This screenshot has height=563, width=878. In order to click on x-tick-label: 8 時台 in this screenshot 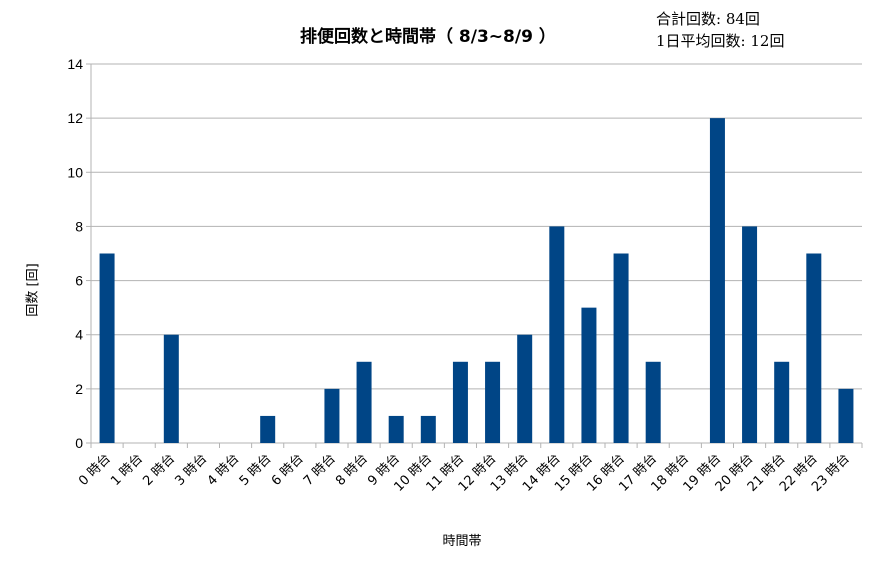, I will do `click(352, 470)`.